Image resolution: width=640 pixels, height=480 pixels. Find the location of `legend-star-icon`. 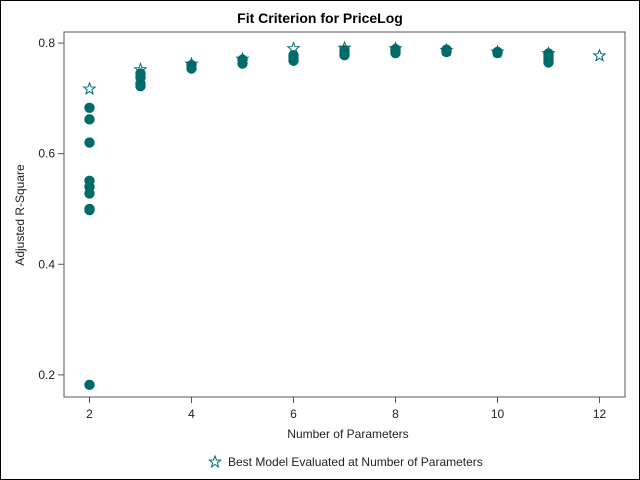

legend-star-icon is located at coordinates (215, 461).